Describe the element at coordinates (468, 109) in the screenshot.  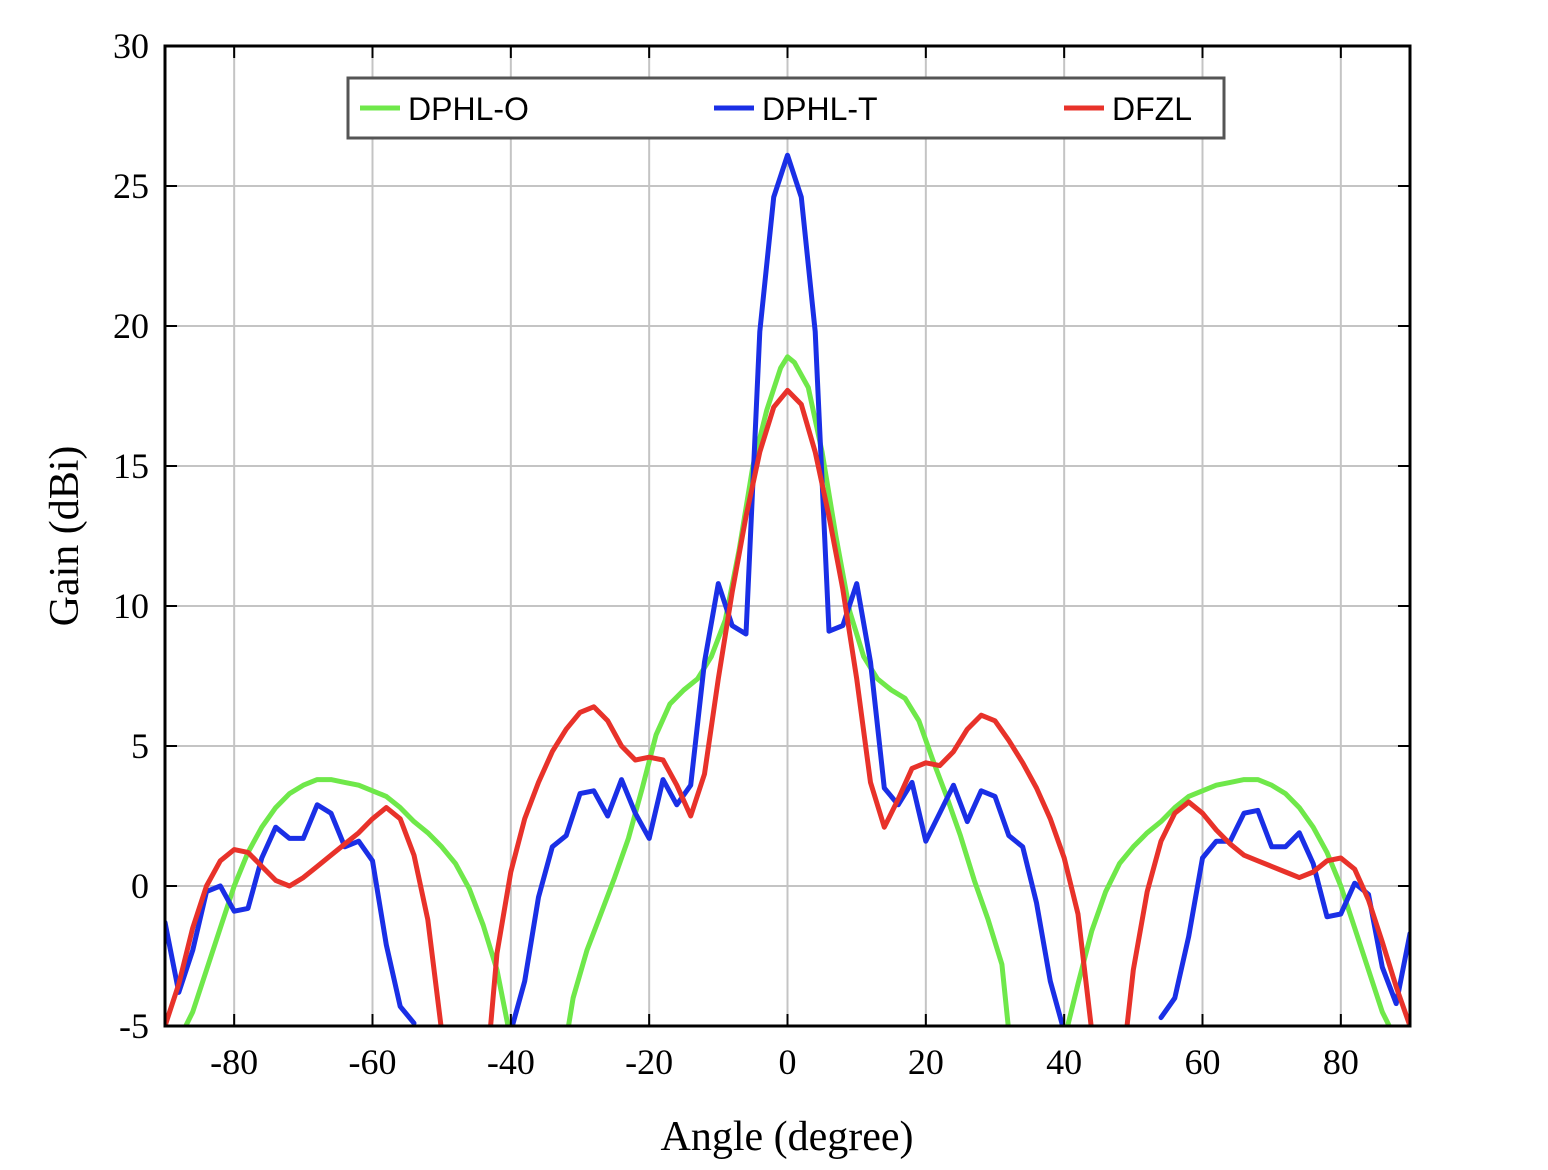
I see `legend-label-dphl-o: DPHL-O` at that location.